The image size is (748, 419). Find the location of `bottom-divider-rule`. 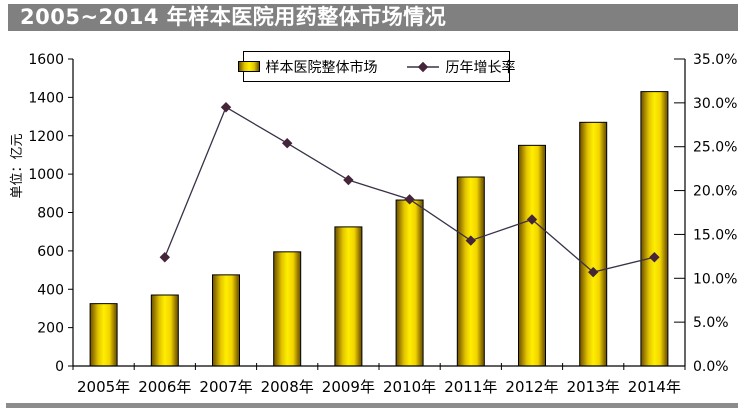

bottom-divider-rule is located at coordinates (372, 405).